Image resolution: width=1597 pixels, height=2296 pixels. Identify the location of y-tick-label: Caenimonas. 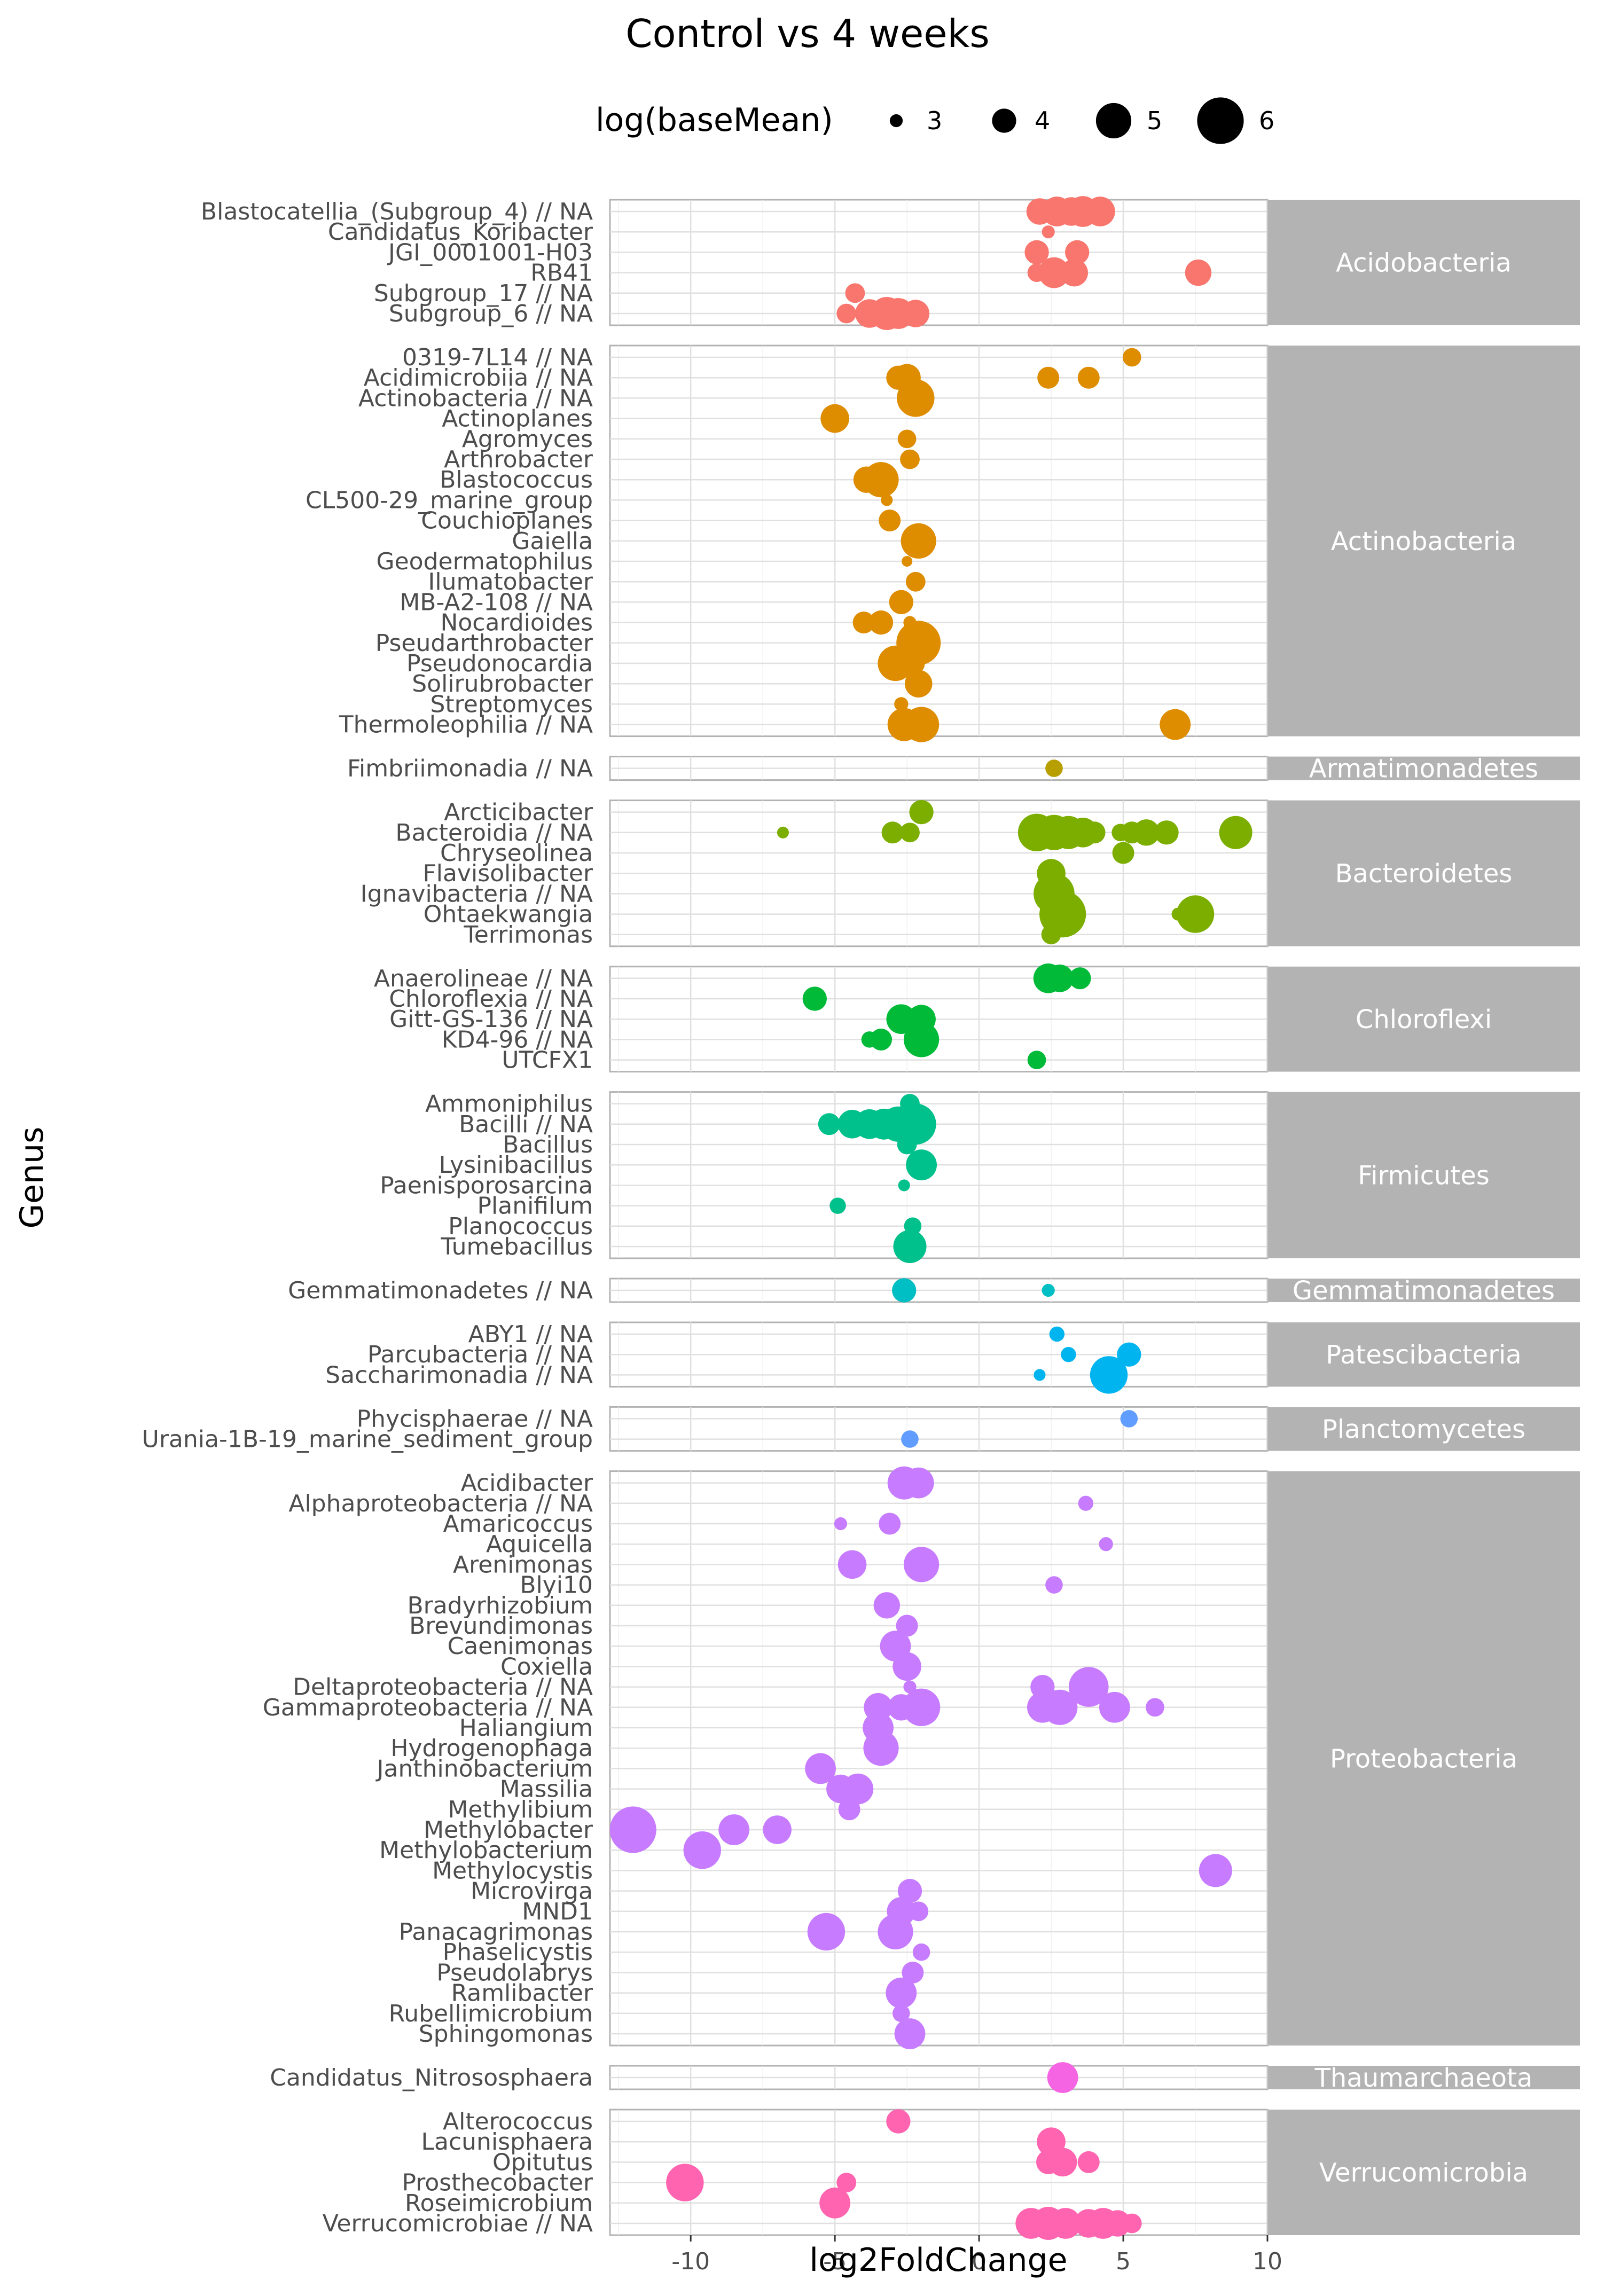
(520, 1646).